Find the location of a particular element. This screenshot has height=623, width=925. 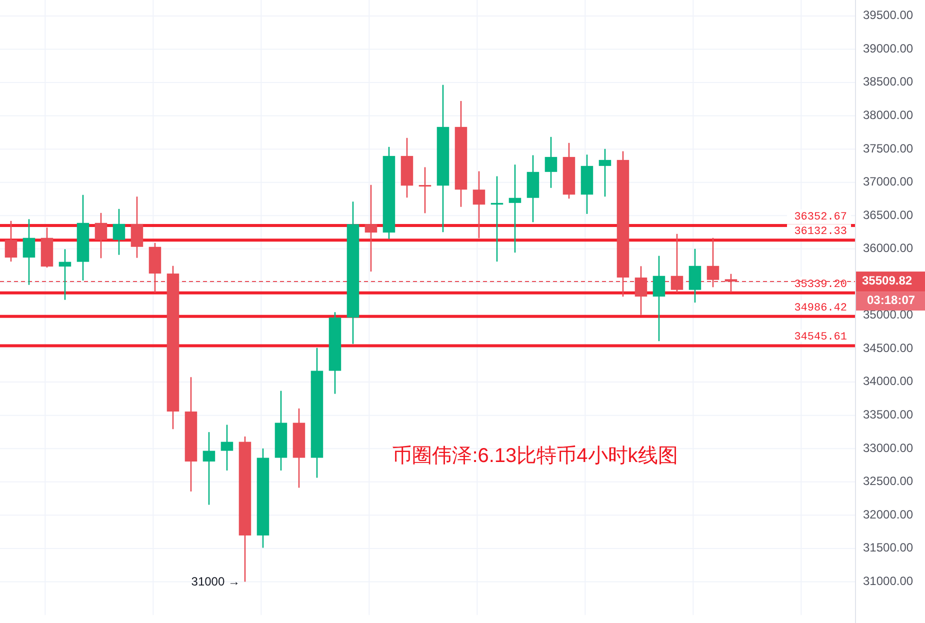

ytick: 32500.00 is located at coordinates (888, 481).